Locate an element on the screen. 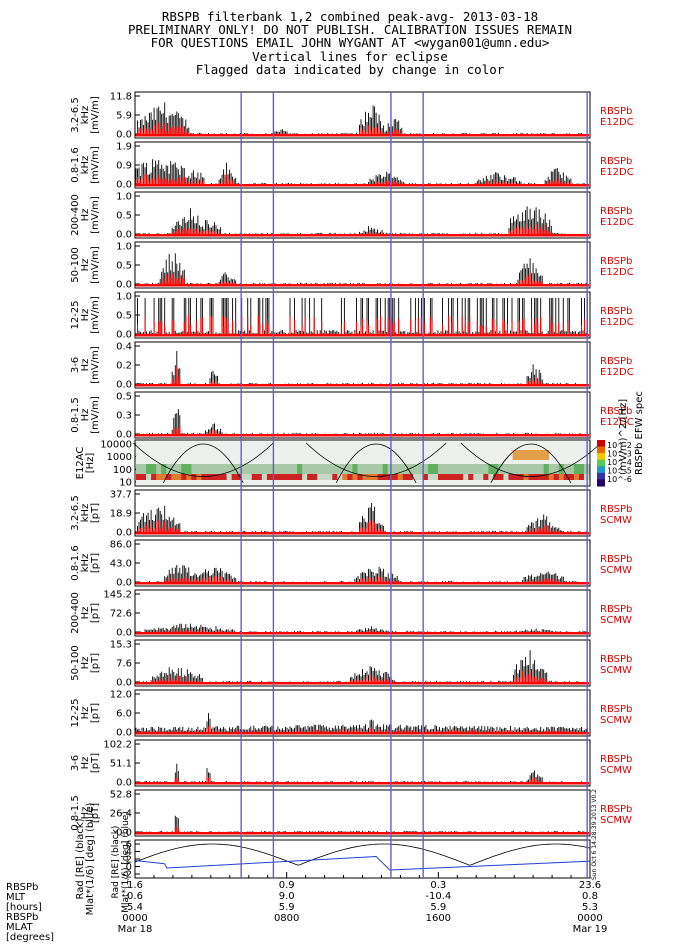  panel-frame-e12ac-spec is located at coordinates (362, 463).